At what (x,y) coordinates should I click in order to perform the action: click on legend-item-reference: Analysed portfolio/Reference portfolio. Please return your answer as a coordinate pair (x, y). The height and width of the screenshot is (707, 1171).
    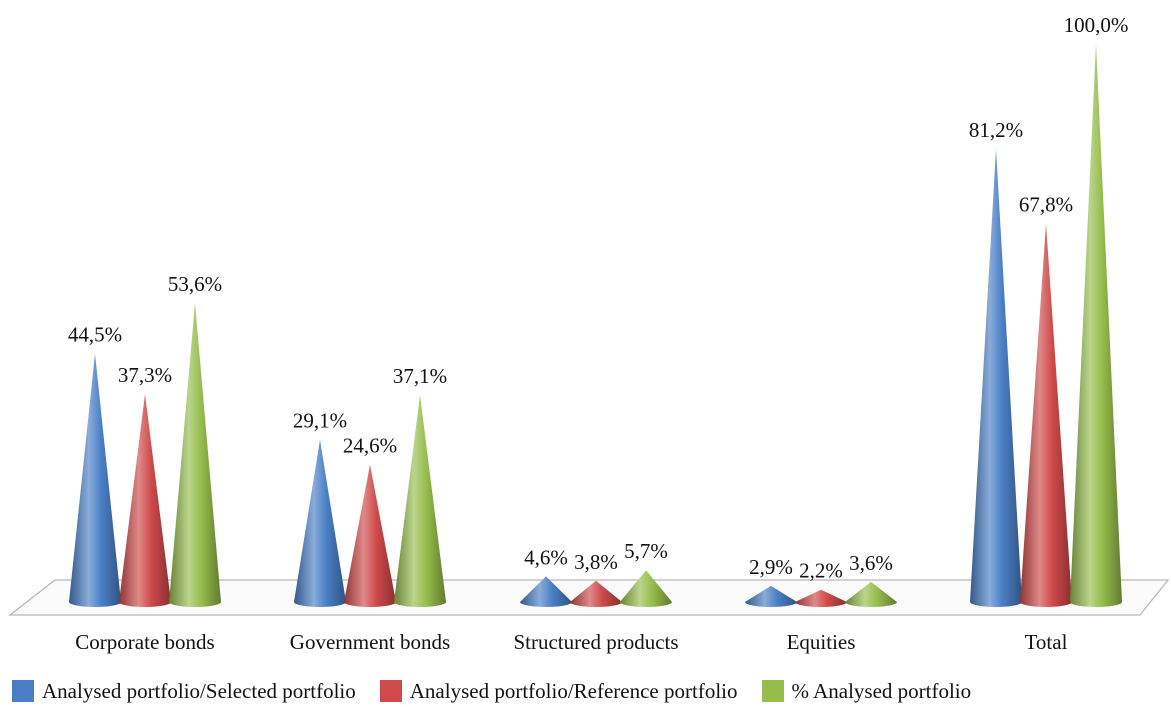
    Looking at the image, I should click on (558, 691).